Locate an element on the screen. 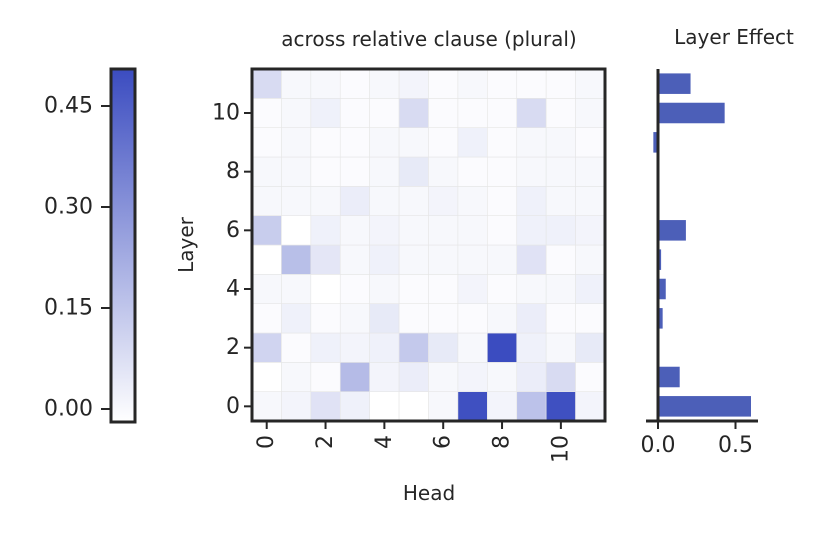 The width and height of the screenshot is (832, 533). heatmap-y-tick-label: 4 is located at coordinates (233, 289).